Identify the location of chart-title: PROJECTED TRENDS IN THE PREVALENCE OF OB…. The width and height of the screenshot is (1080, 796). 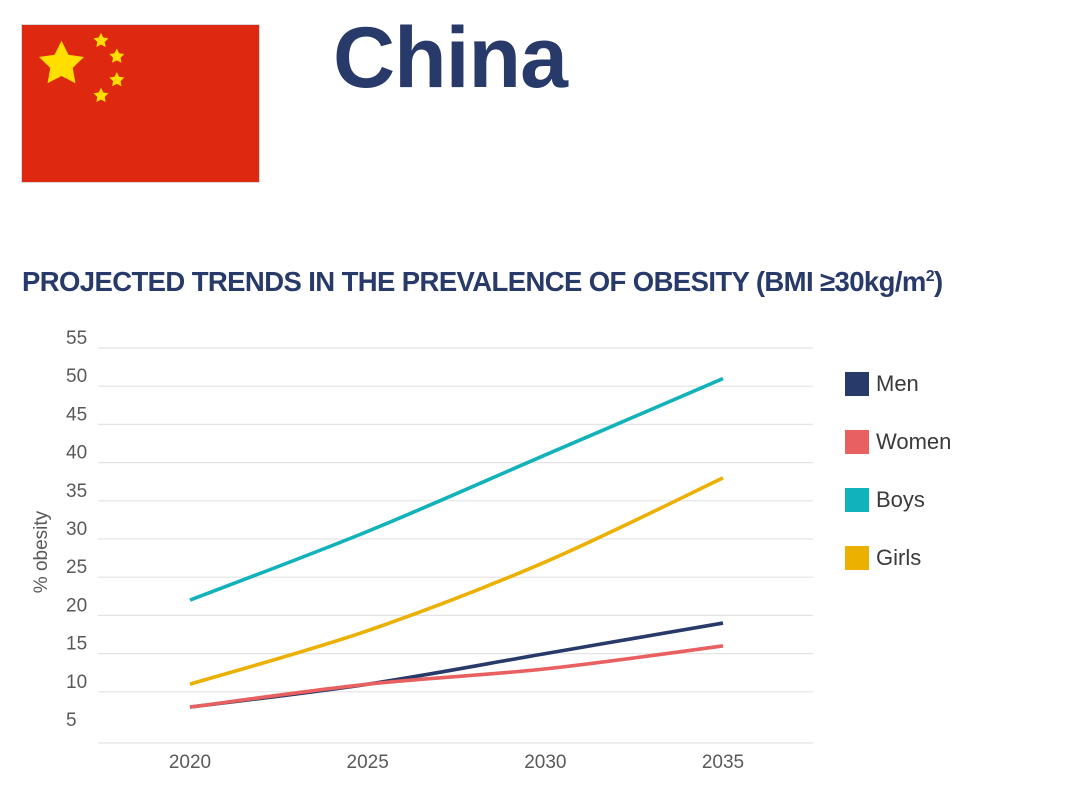
(482, 282).